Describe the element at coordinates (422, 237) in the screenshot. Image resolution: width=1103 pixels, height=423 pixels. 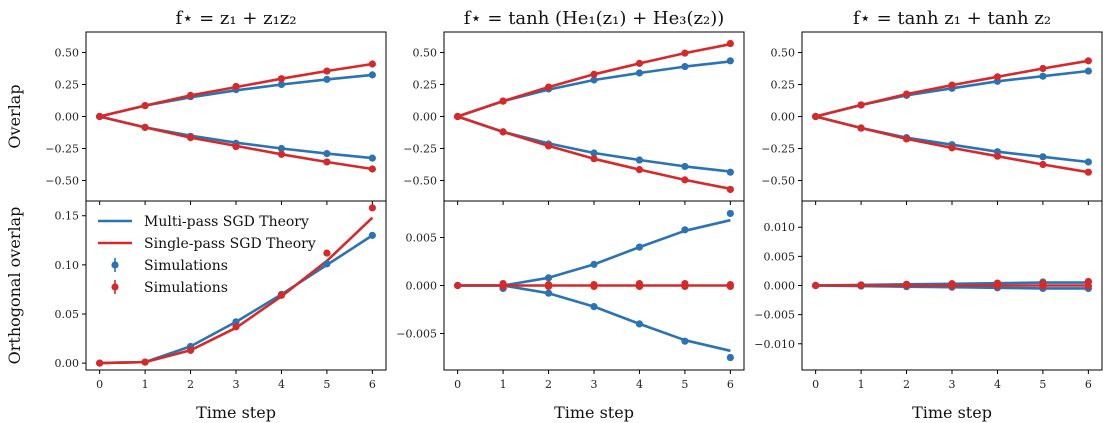
I see `y-tick-label: 0.005` at that location.